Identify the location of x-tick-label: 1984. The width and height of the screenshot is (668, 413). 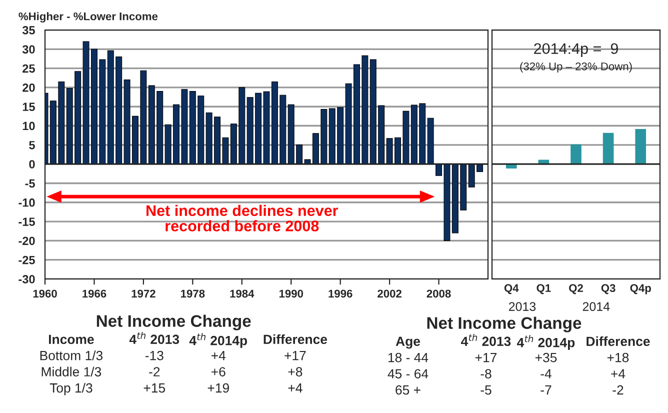
(242, 294).